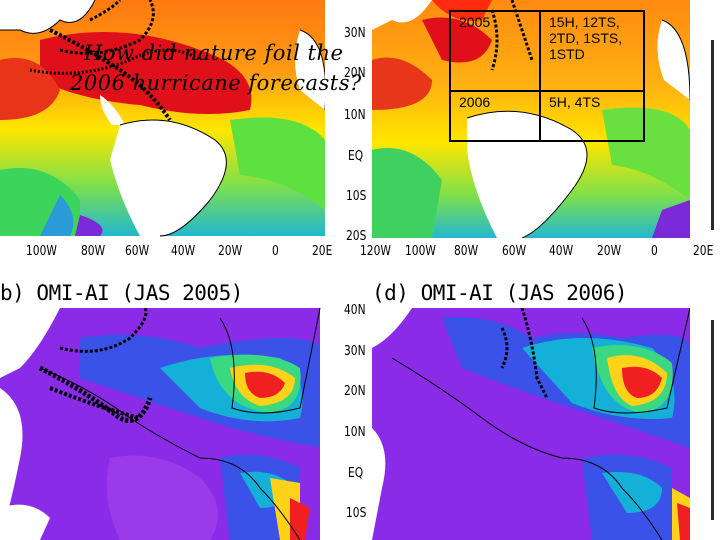  What do you see at coordinates (375, 251) in the screenshot?
I see `x-tick-label: 120W` at bounding box center [375, 251].